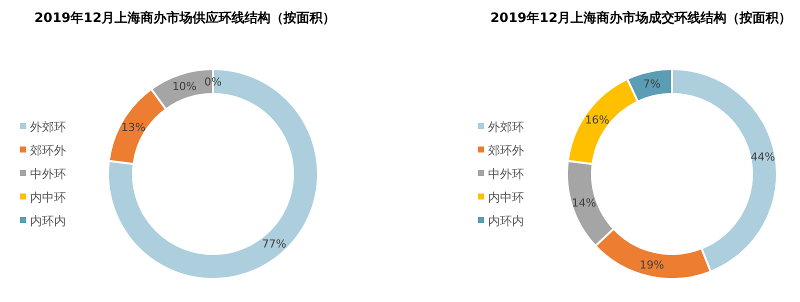  Describe the element at coordinates (597, 120) in the screenshot. I see `data-label: 16%` at that location.